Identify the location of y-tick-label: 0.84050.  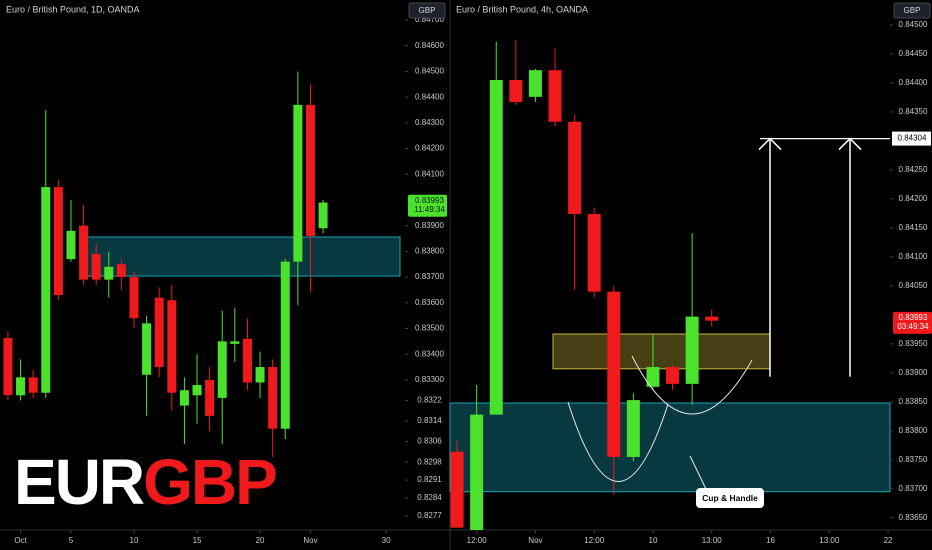
(913, 285).